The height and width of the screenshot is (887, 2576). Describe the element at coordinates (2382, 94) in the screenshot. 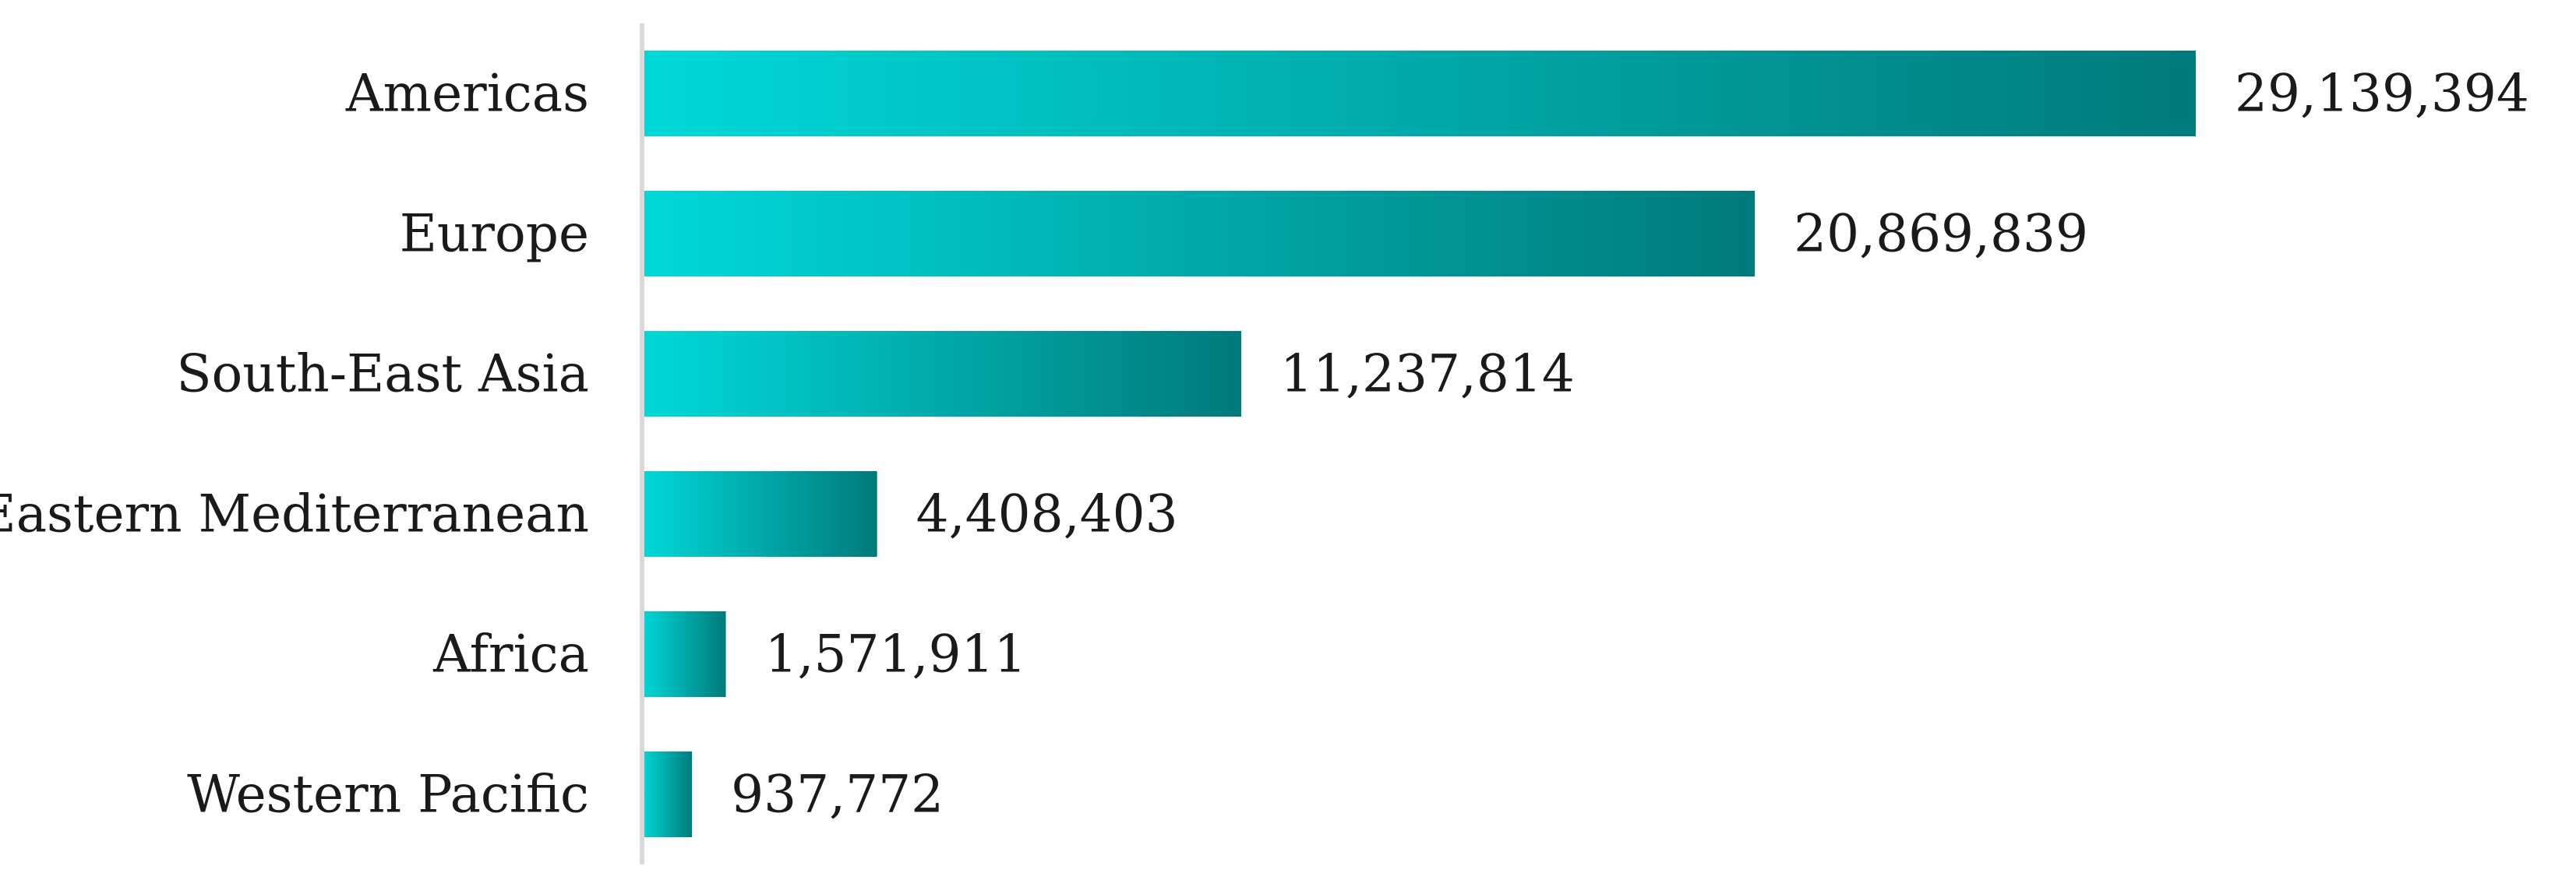

I see `value-label: 29,139,394` at that location.